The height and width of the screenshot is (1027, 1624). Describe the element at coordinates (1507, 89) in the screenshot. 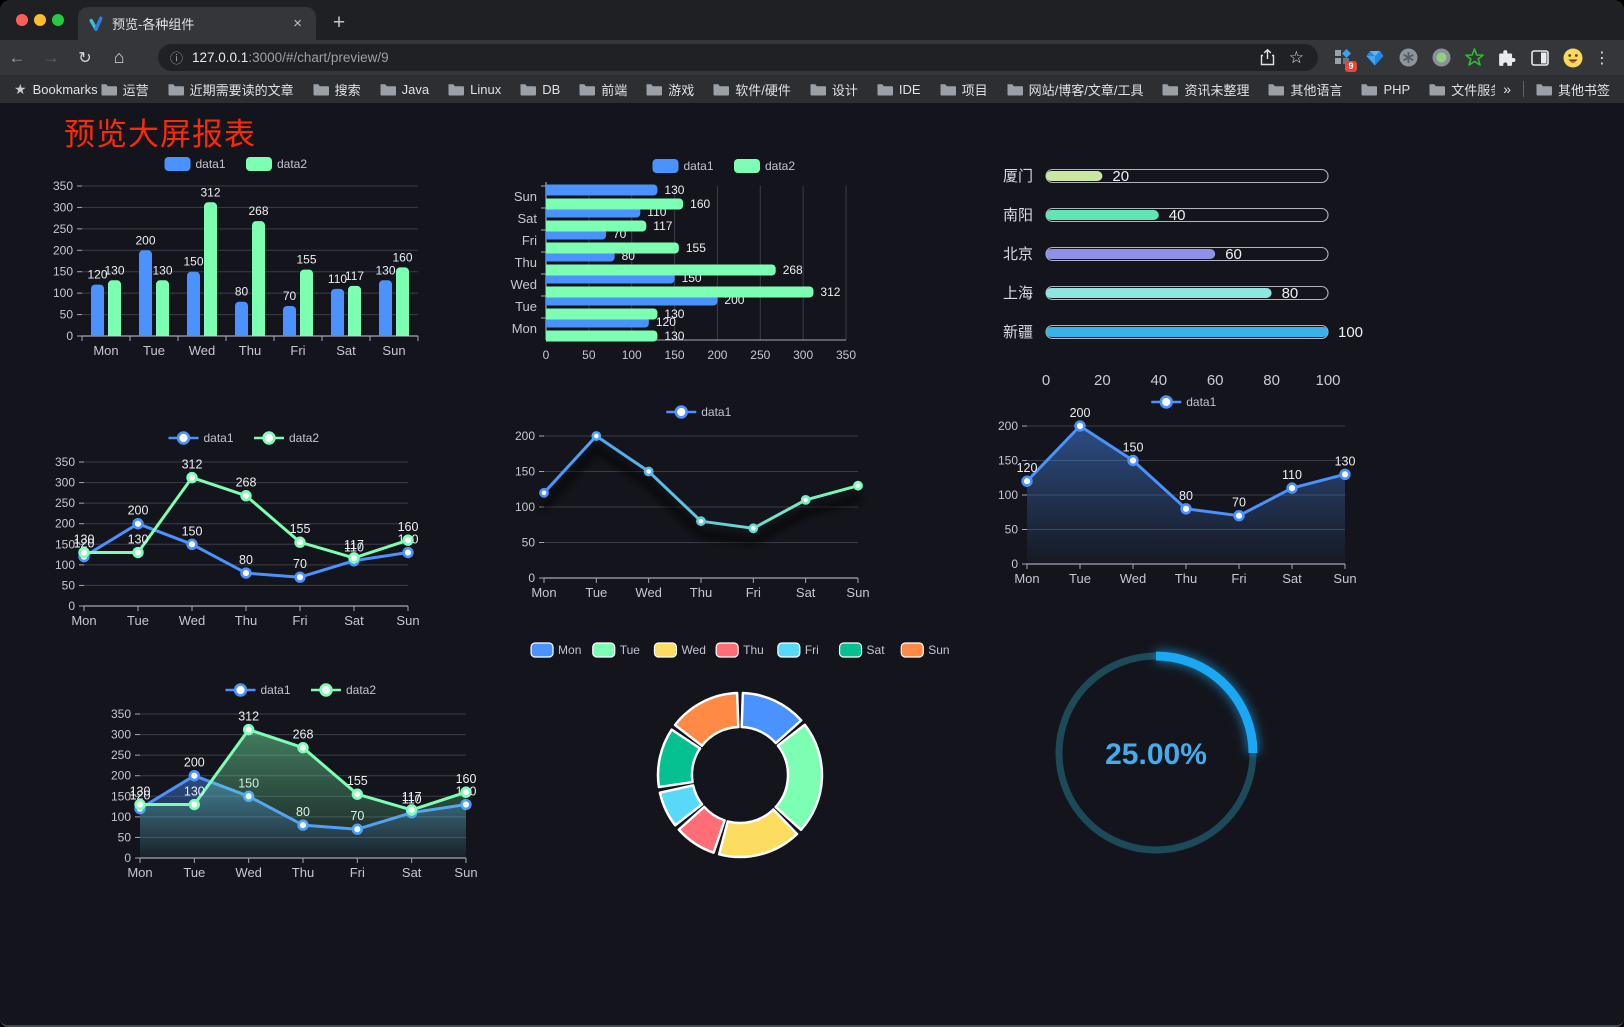

I see `bookmarks-overflow-icon: »` at that location.